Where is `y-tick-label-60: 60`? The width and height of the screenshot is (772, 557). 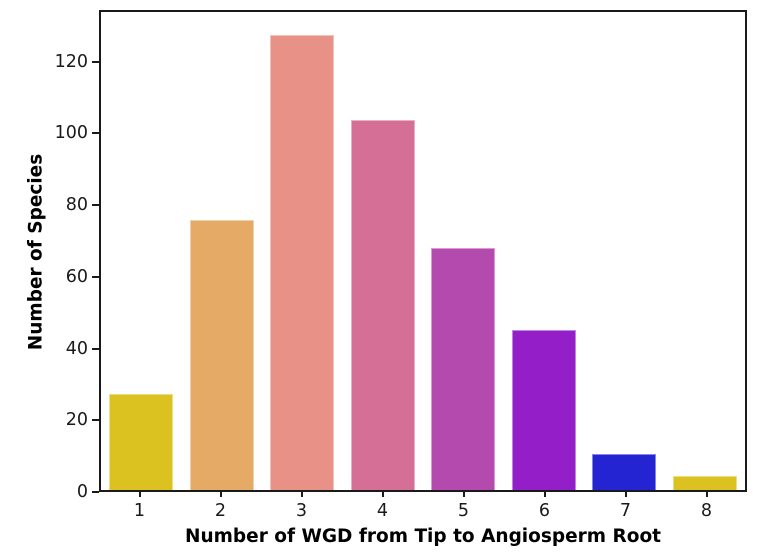 y-tick-label-60: 60 is located at coordinates (76, 276).